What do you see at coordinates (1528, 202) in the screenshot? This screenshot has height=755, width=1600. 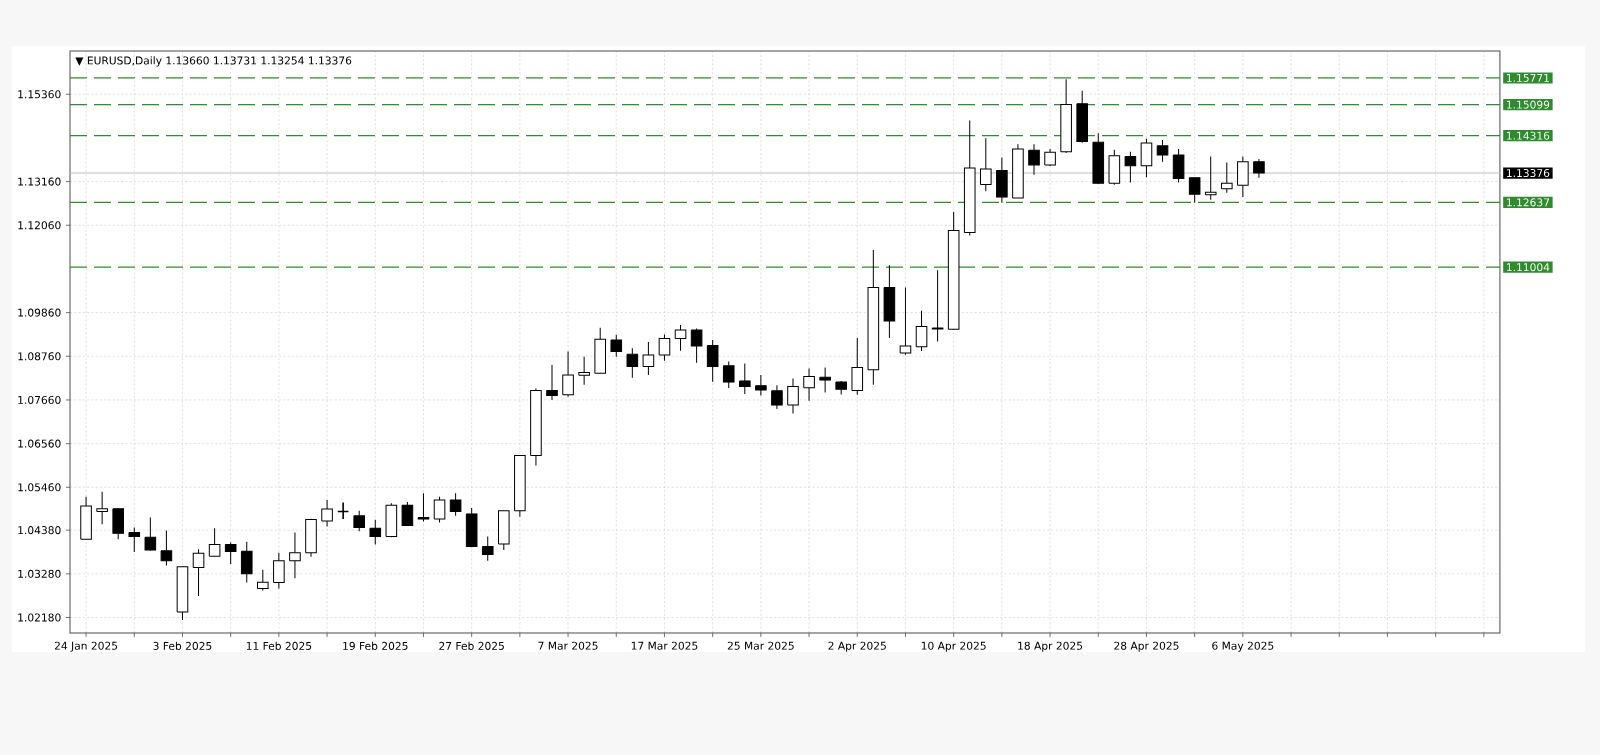 I see `ref-line-label: 1.12637` at bounding box center [1528, 202].